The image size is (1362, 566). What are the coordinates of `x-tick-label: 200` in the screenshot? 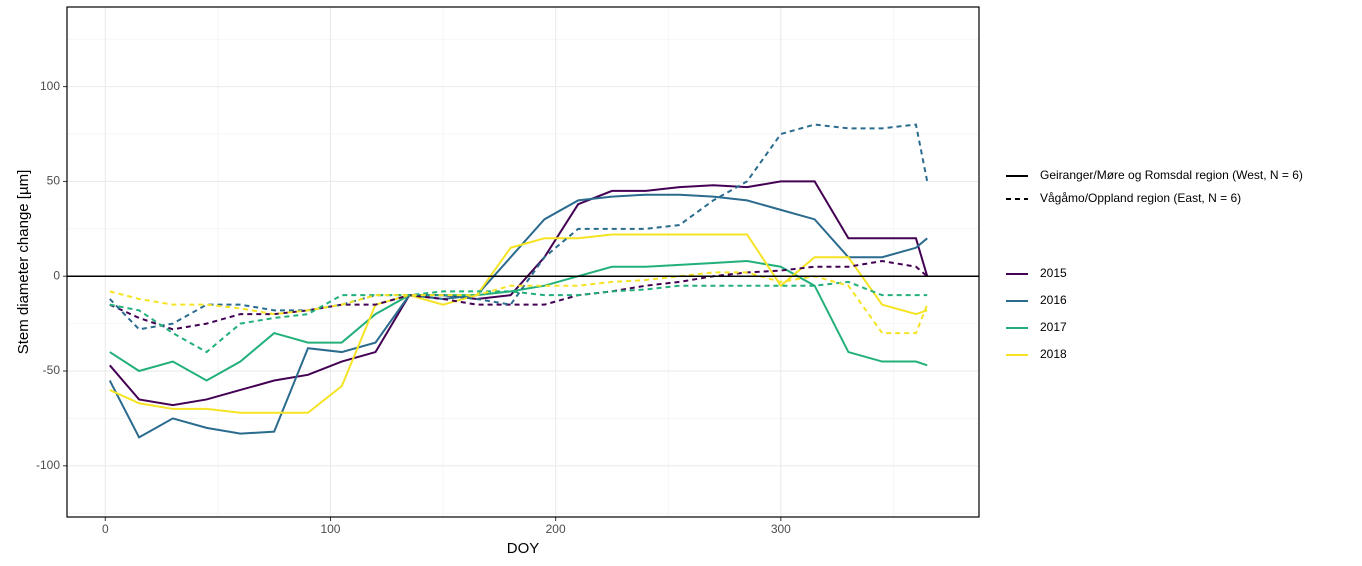 It's located at (556, 529).